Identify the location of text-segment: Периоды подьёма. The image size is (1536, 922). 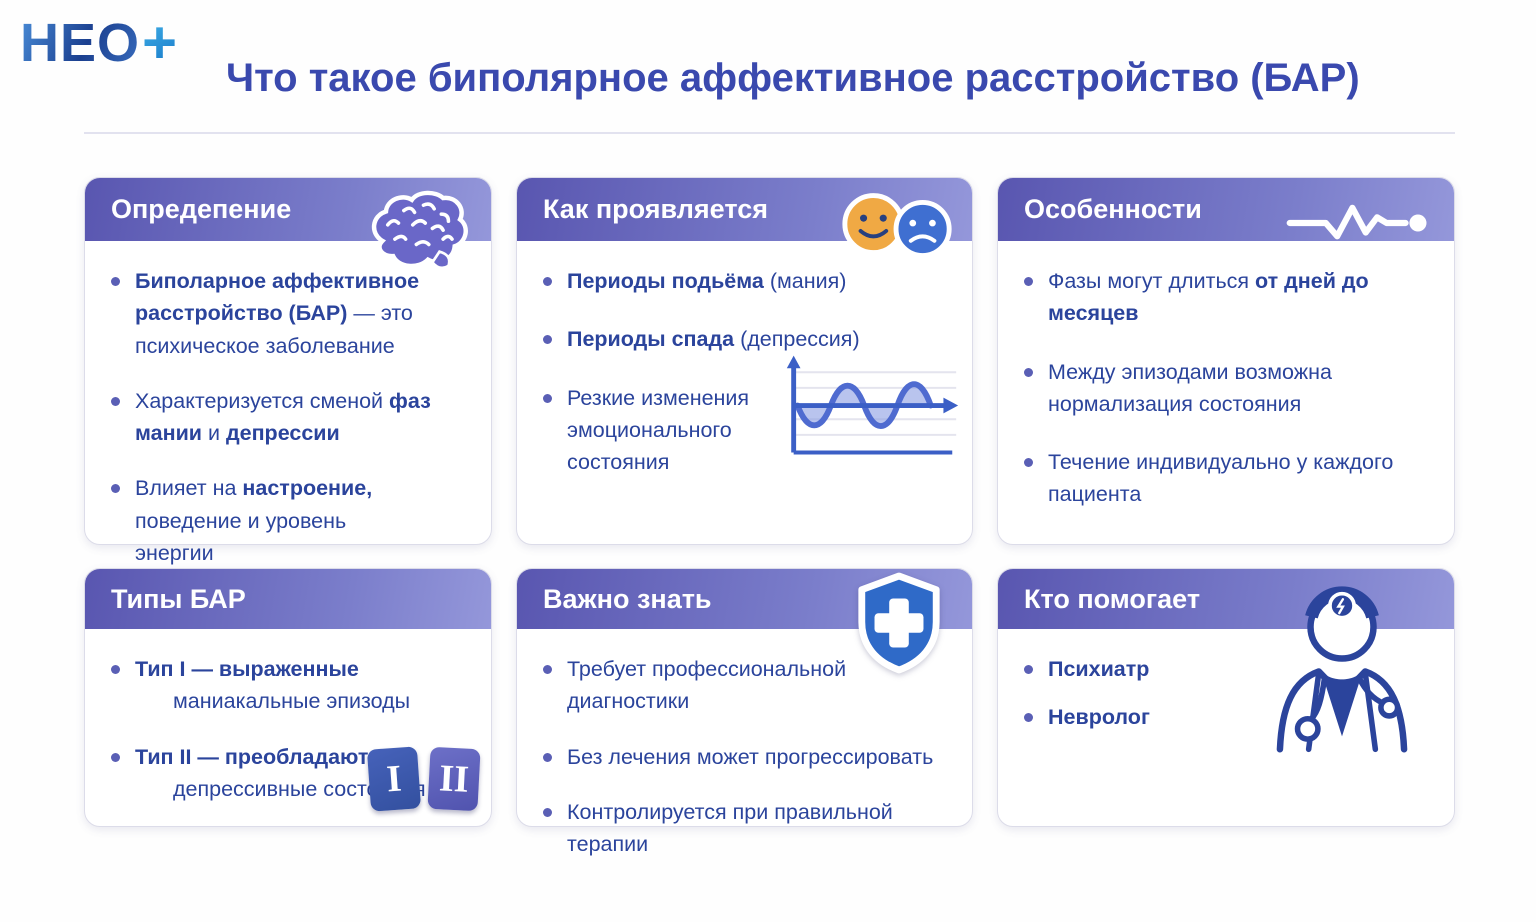
(668, 281).